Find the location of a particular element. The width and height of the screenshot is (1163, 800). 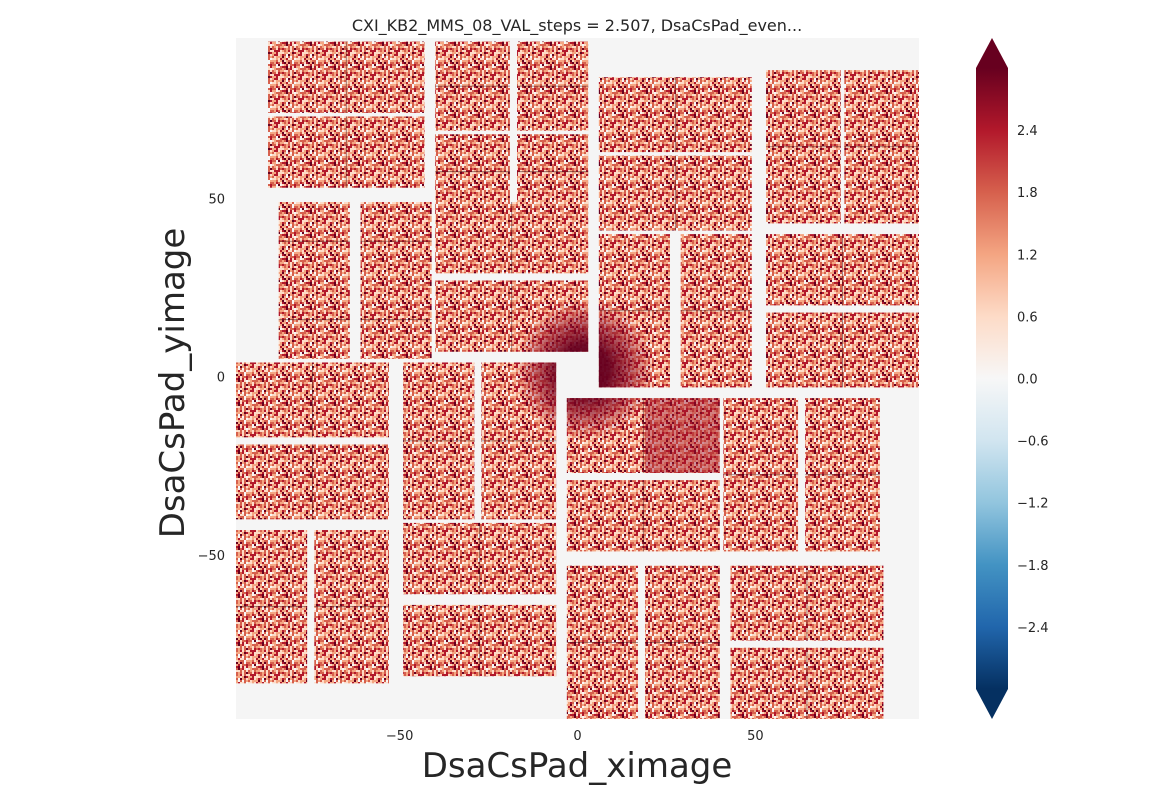

x-tick-label: 0 is located at coordinates (577, 736).